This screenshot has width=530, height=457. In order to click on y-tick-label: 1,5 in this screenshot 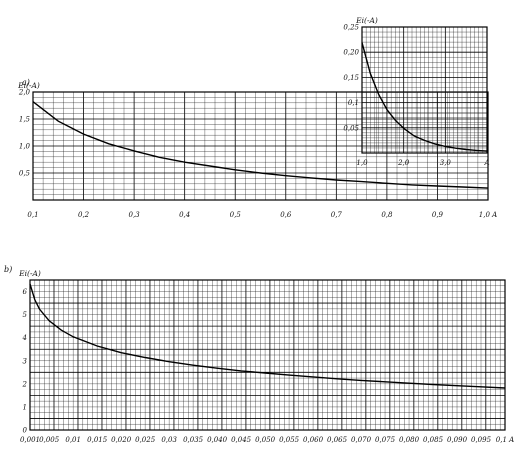, I will do `click(25, 120)`.